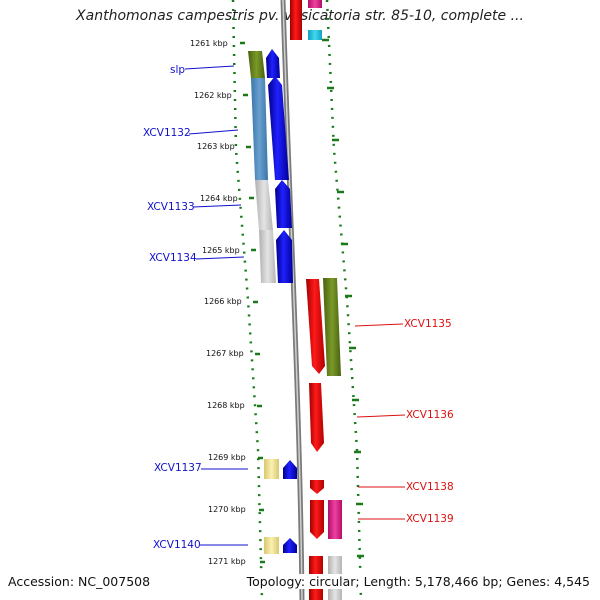 Image resolution: width=600 pixels, height=600 pixels. Describe the element at coordinates (278, 128) in the screenshot. I see `gene-arrow-xcv1132` at that location.